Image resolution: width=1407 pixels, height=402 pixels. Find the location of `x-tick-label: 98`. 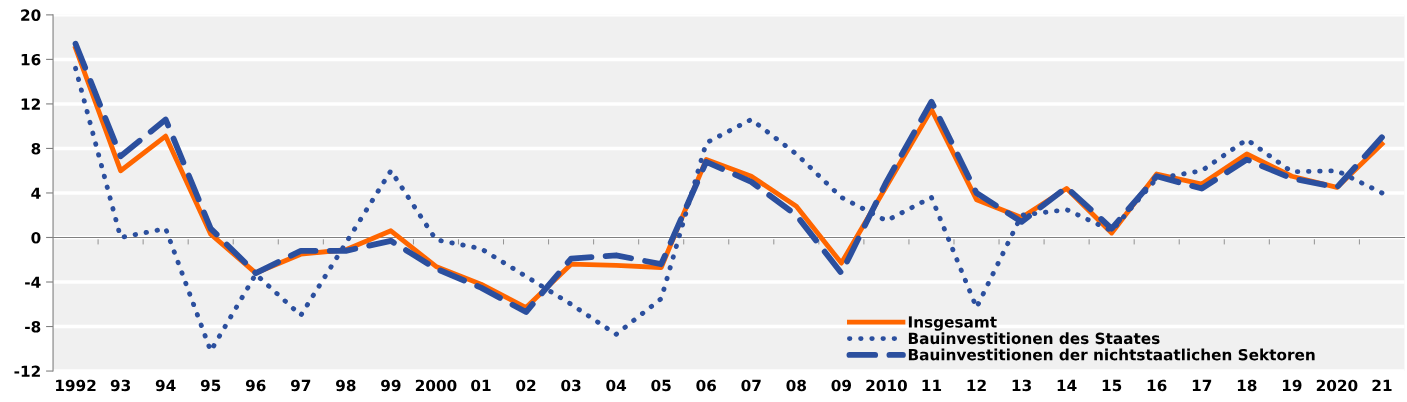

x-tick-label: 98 is located at coordinates (346, 385).